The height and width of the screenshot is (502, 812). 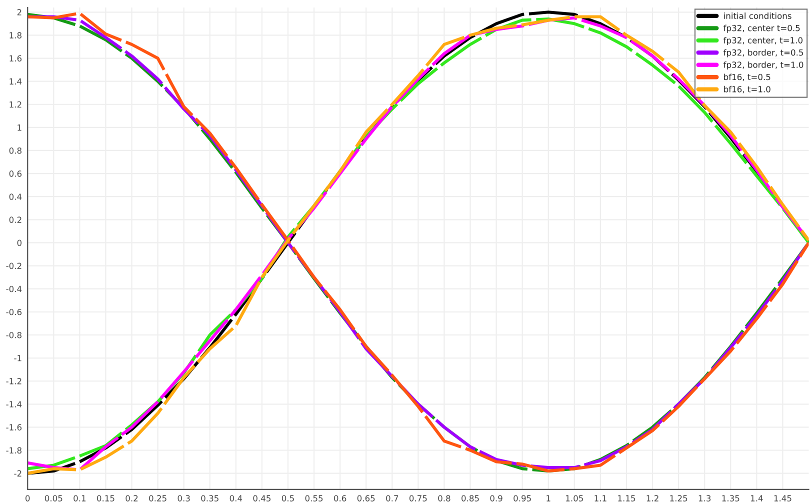 I want to click on x-tick-label: 1.3, so click(x=704, y=498).